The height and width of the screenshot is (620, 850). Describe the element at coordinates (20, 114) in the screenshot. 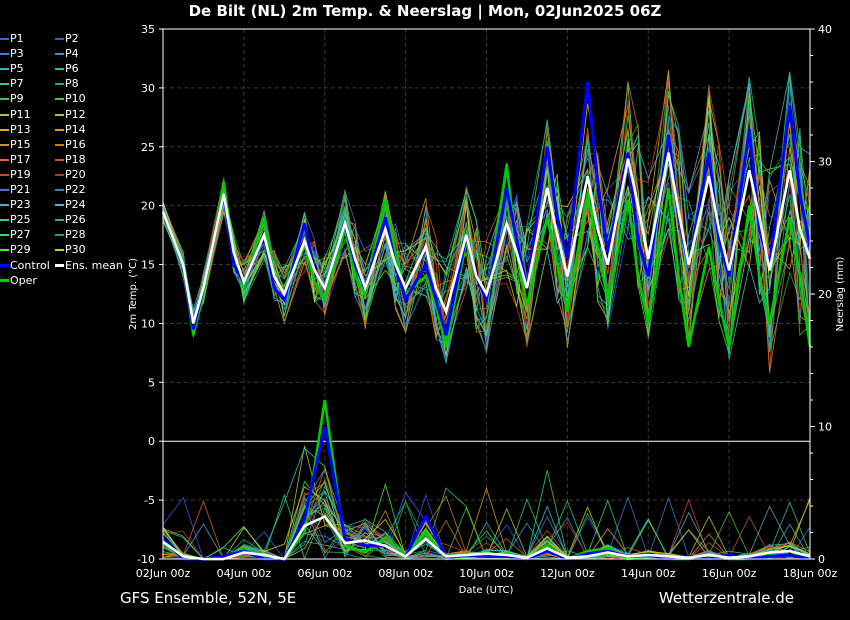

I see `legend-label: P11` at that location.